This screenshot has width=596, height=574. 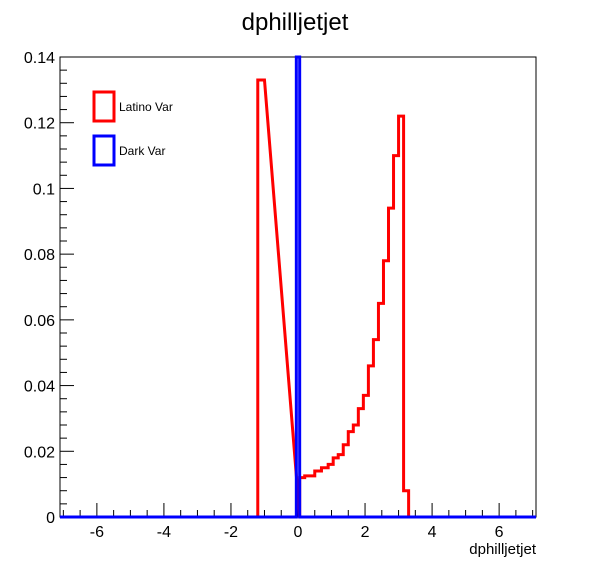 I want to click on legend-label: Dark Var, so click(x=142, y=151).